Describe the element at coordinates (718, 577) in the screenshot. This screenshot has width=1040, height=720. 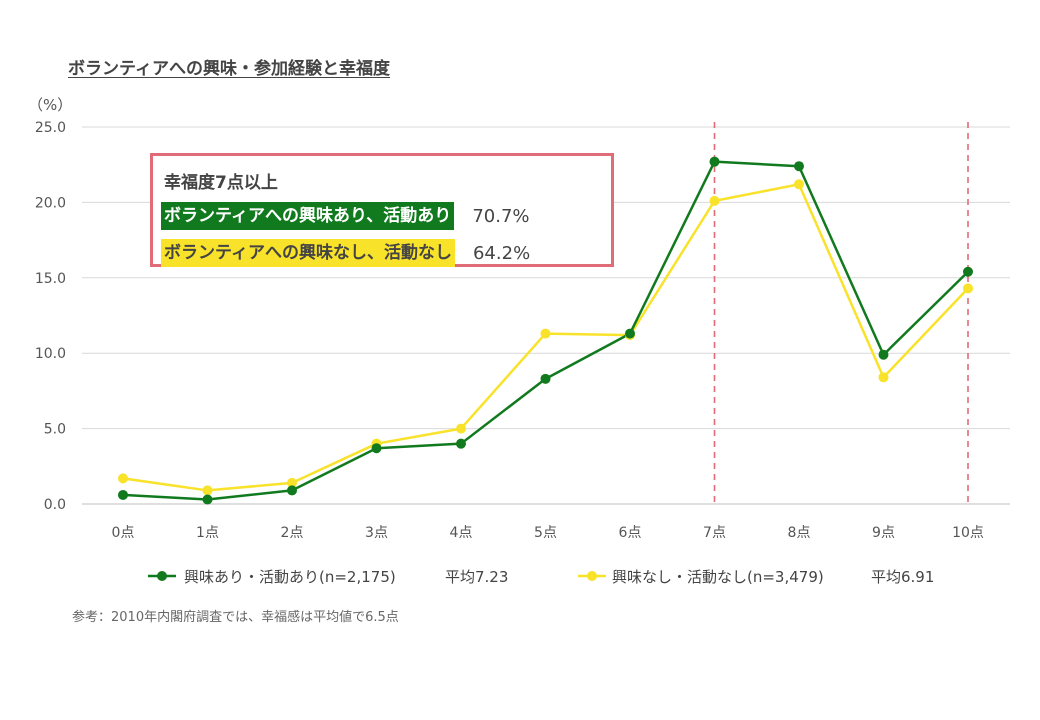
I see `legend-label: 興味なし・活動なし(n=3,479)` at that location.